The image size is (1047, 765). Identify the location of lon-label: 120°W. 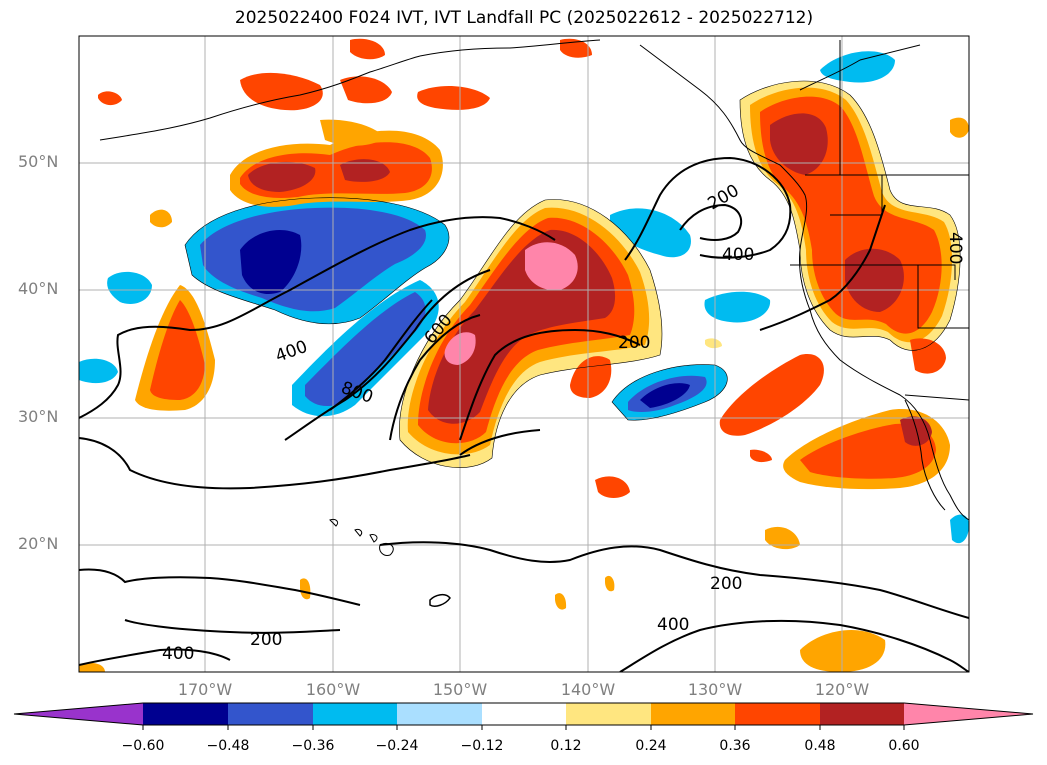
(842, 689).